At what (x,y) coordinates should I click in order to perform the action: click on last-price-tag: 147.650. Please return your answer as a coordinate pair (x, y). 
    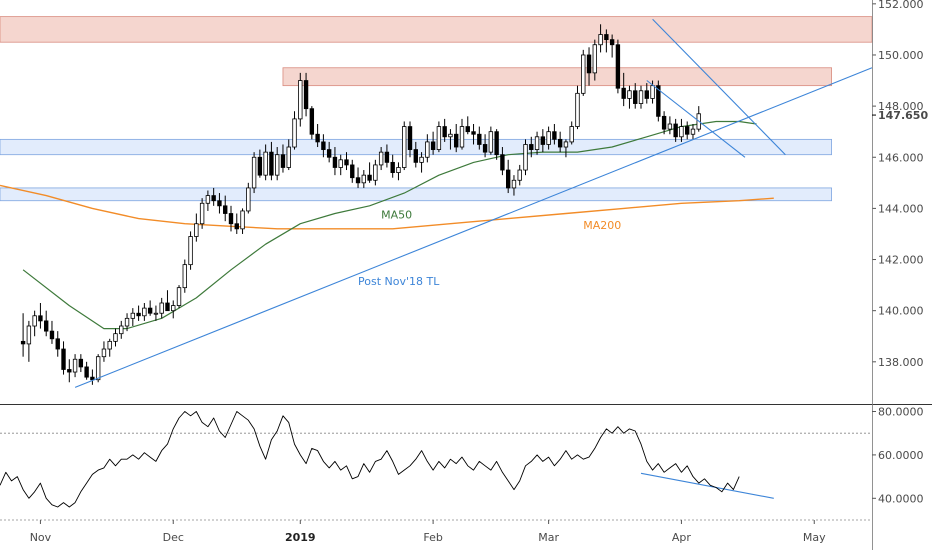
    Looking at the image, I should click on (900, 115).